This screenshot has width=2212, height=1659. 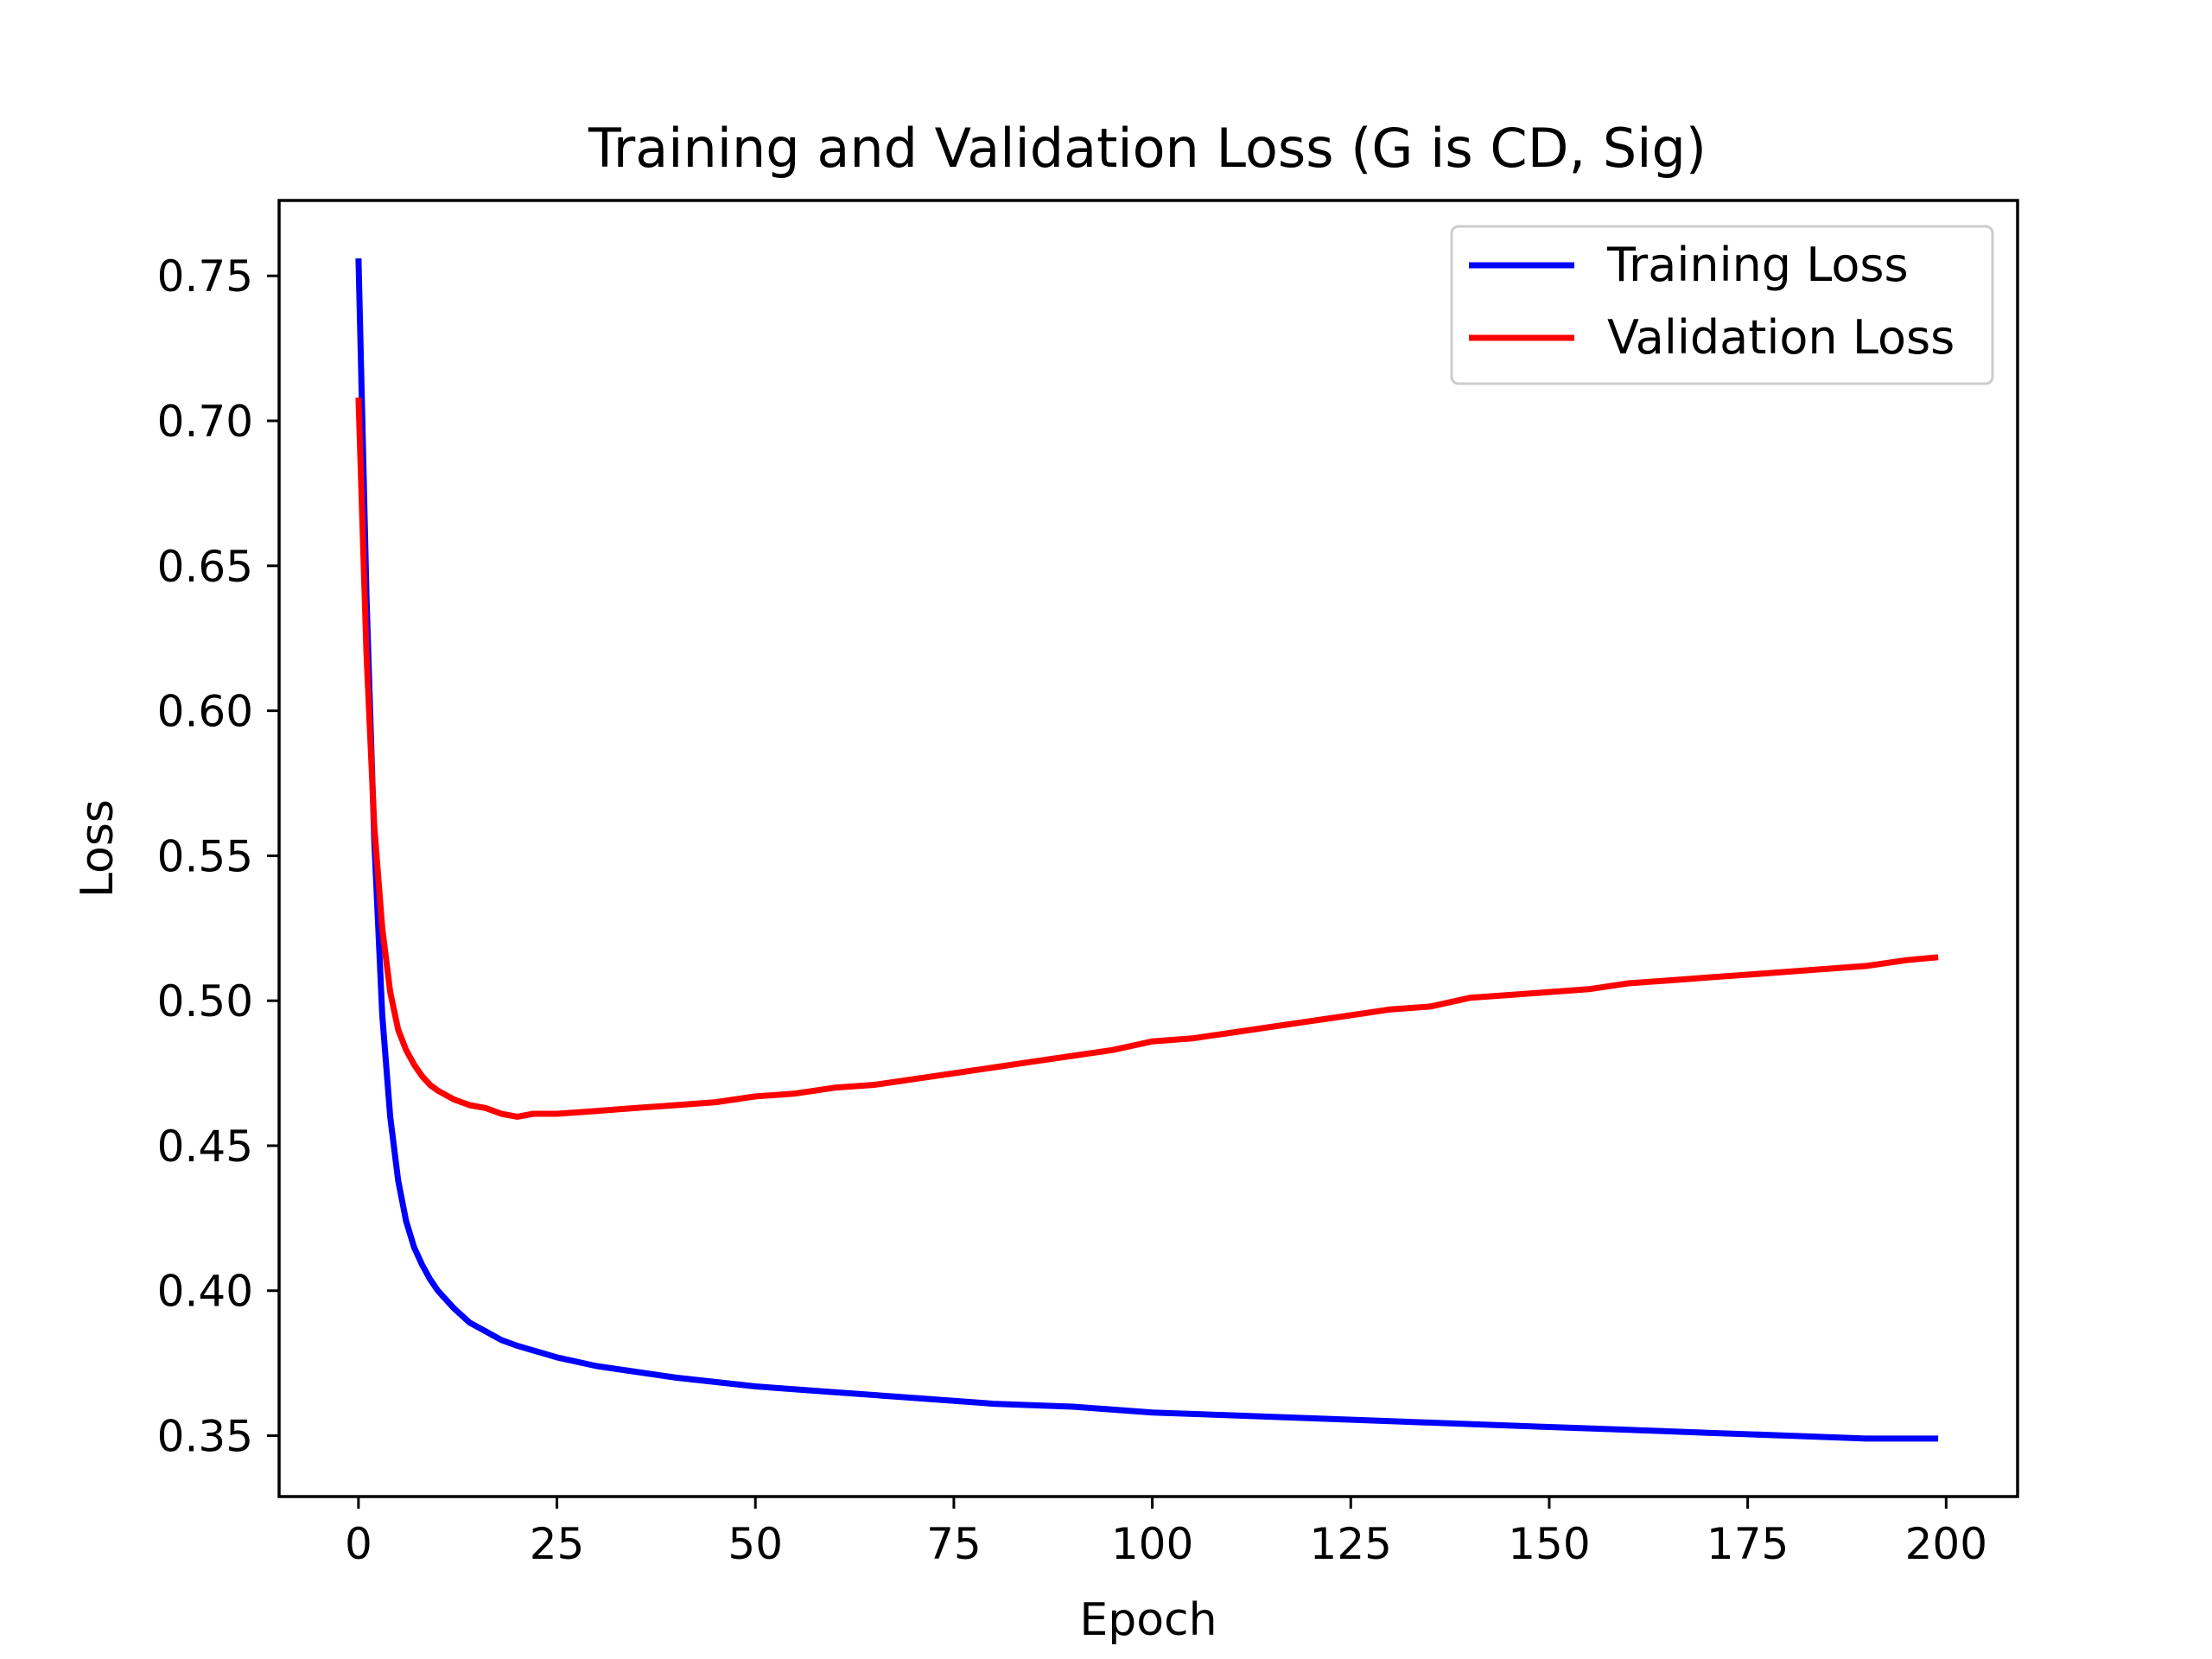 I want to click on legend-label-validation-loss: Validation Loss, so click(x=1781, y=337).